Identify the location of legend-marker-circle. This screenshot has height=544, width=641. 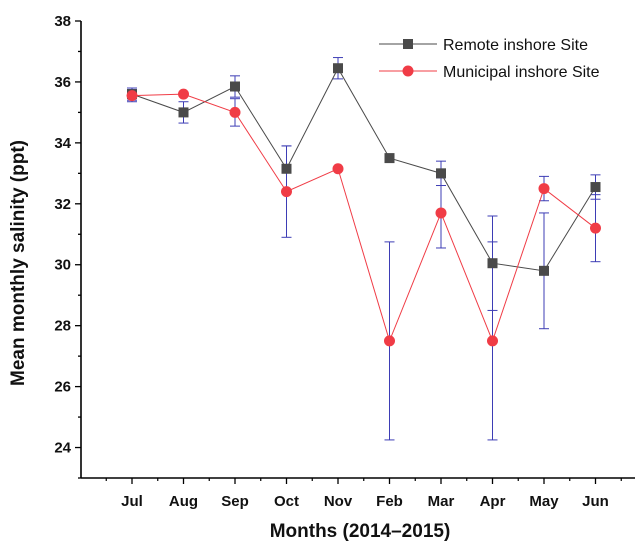
(408, 71).